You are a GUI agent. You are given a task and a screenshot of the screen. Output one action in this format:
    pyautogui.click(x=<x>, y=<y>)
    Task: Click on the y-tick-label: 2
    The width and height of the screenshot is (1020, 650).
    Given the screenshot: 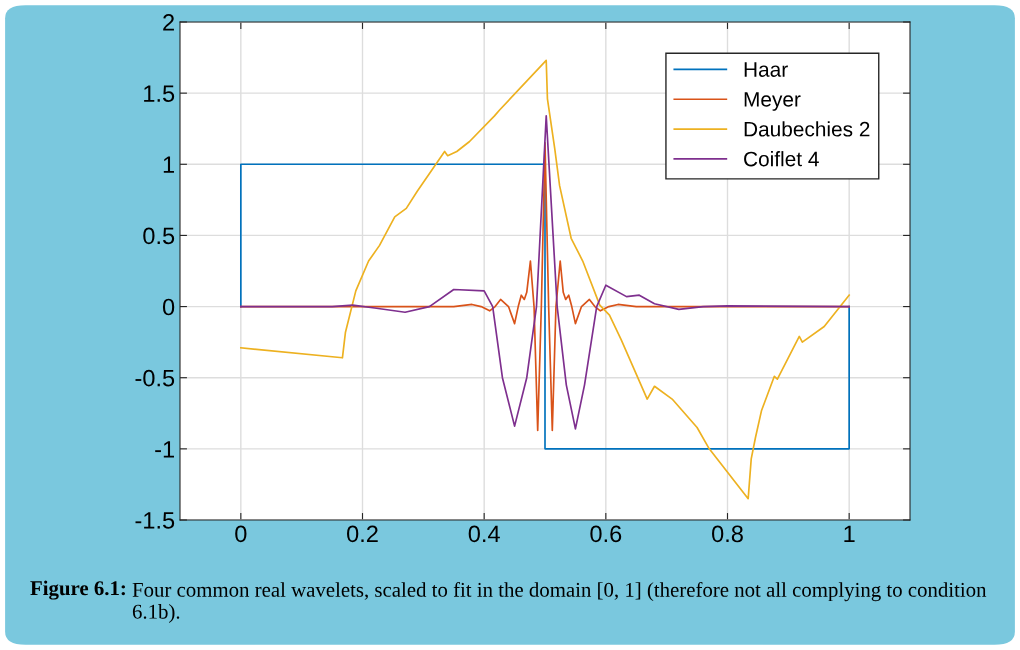 What is the action you would take?
    pyautogui.click(x=168, y=22)
    